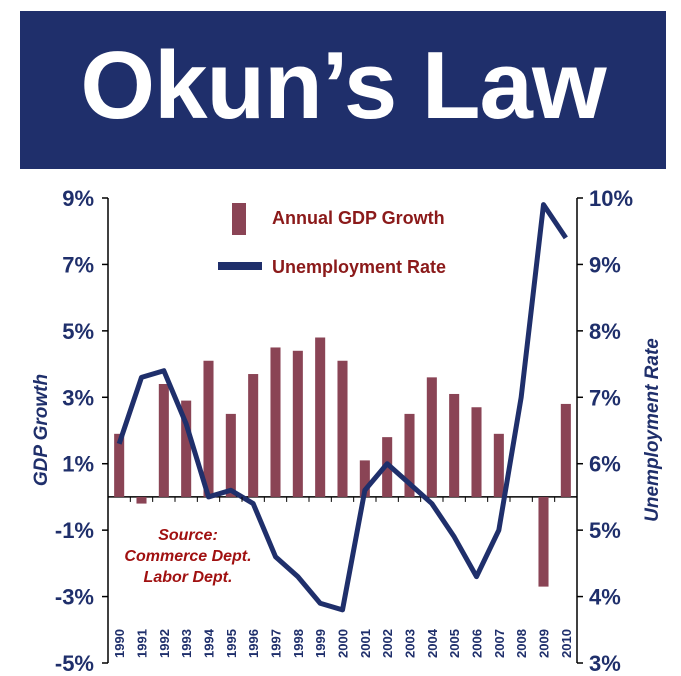  I want to click on left-tick-label: -1%, so click(74, 530).